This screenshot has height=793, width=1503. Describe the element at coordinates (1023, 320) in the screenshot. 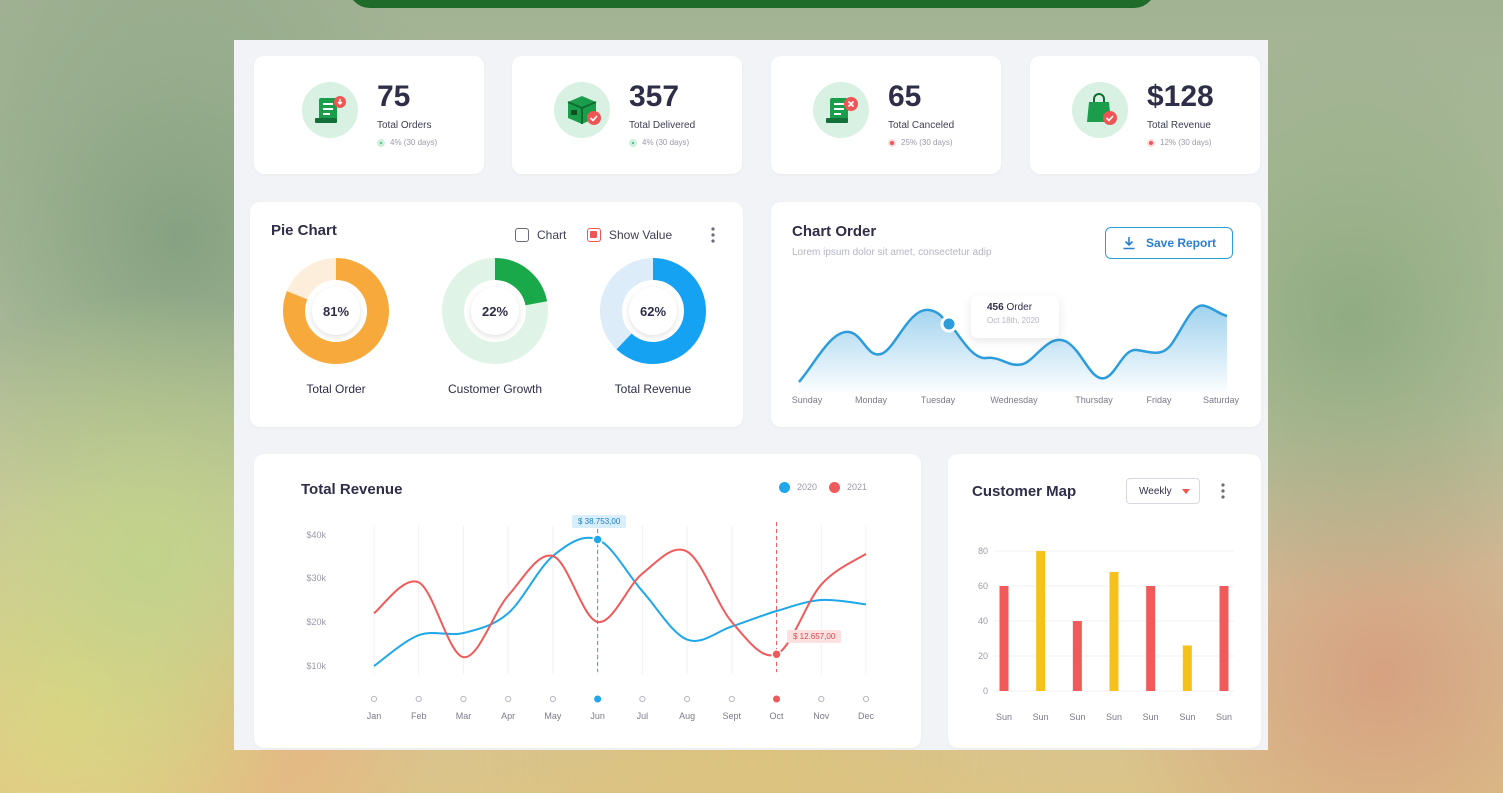

I see `tooltip-date: Oct 18th, 2020` at that location.